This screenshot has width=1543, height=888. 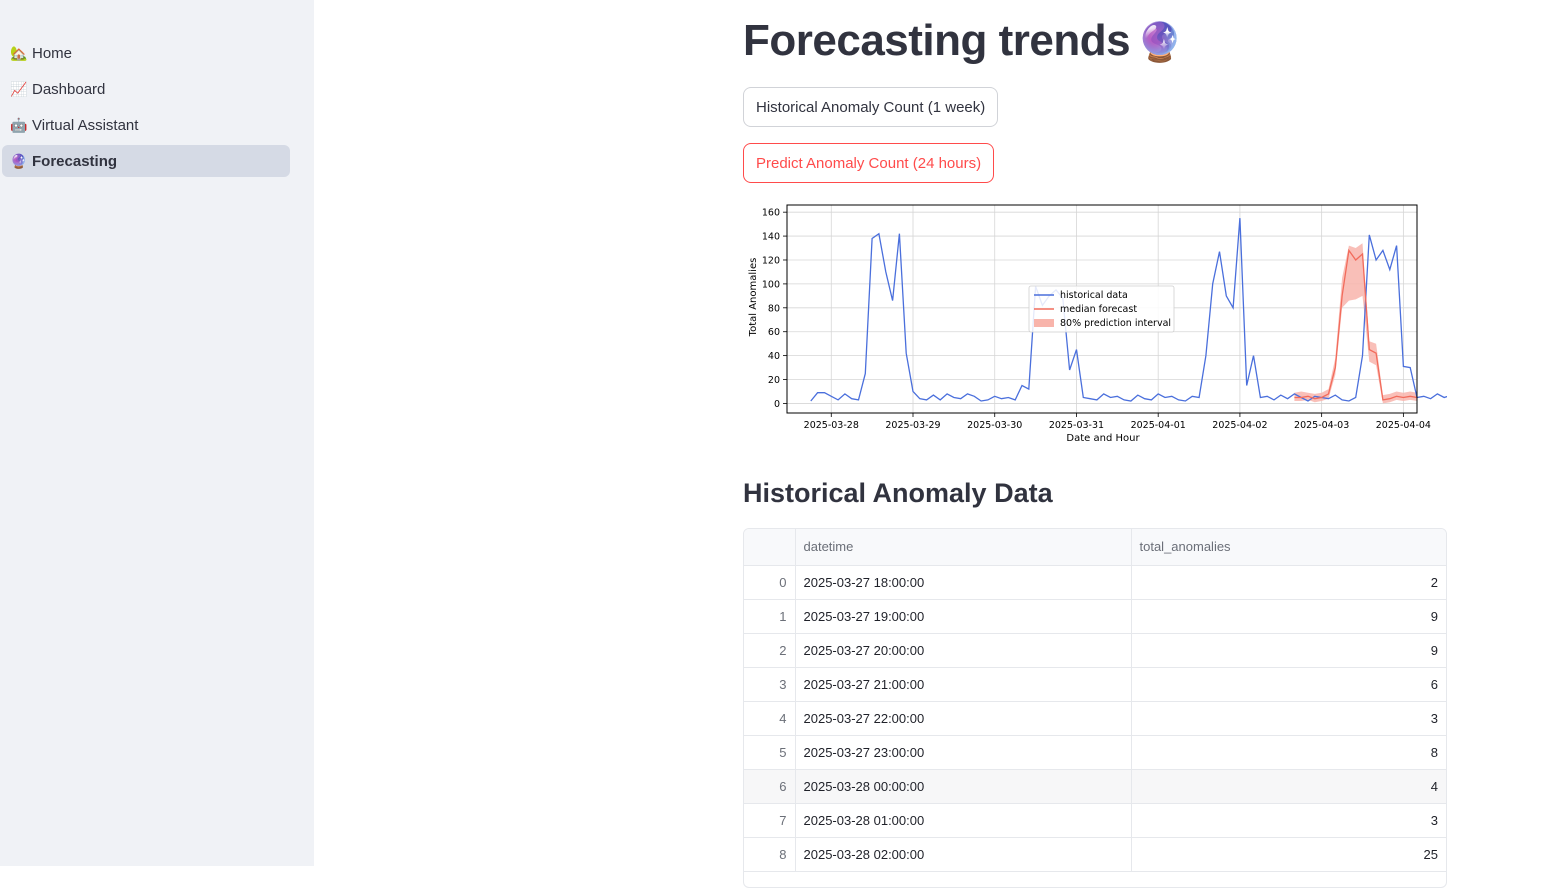 I want to click on cell-total-anomalies: 4, so click(x=1288, y=786).